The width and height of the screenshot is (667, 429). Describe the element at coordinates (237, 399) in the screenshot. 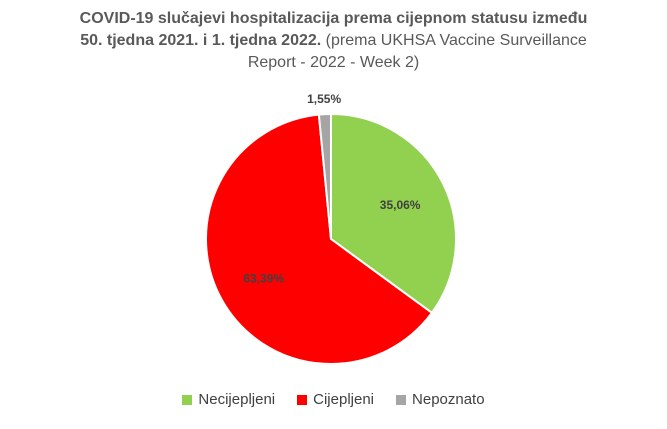

I see `legend-label-necijepljeni: Necijepljeni` at that location.